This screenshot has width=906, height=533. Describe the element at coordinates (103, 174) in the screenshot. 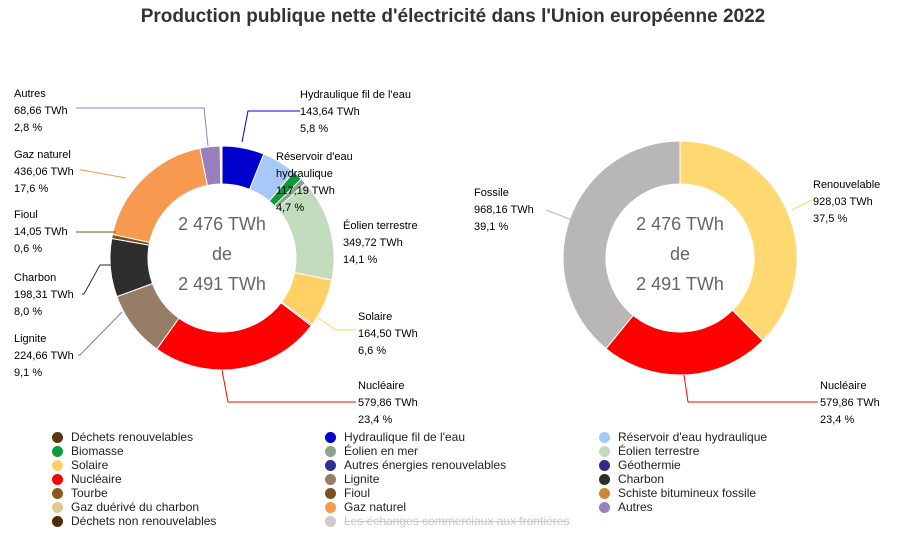

I see `connector-gaz-naturel` at that location.